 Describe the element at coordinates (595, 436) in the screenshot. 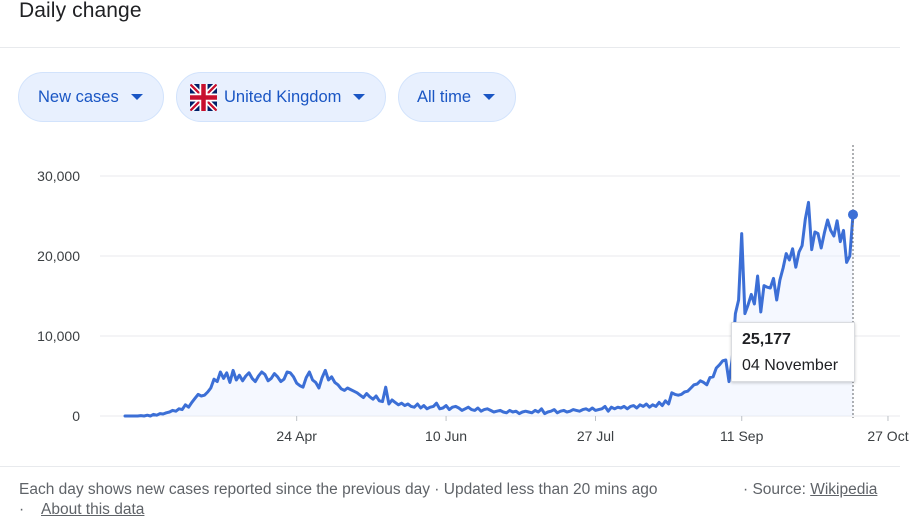

I see `x-tick-label: 27 Jul` at that location.